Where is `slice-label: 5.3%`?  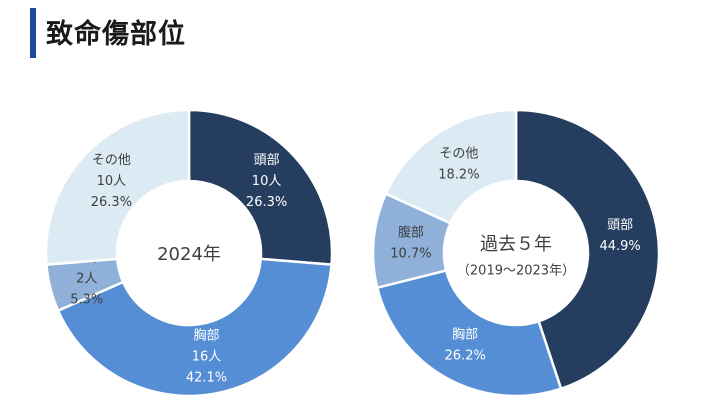 slice-label: 5.3% is located at coordinates (86, 299).